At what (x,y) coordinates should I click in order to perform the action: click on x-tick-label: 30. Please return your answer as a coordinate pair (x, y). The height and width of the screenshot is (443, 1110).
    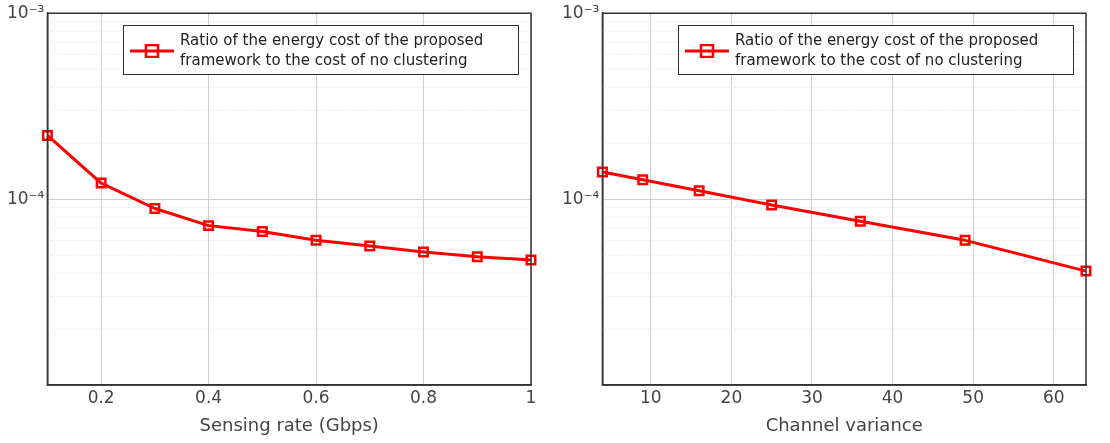
    Looking at the image, I should click on (812, 396).